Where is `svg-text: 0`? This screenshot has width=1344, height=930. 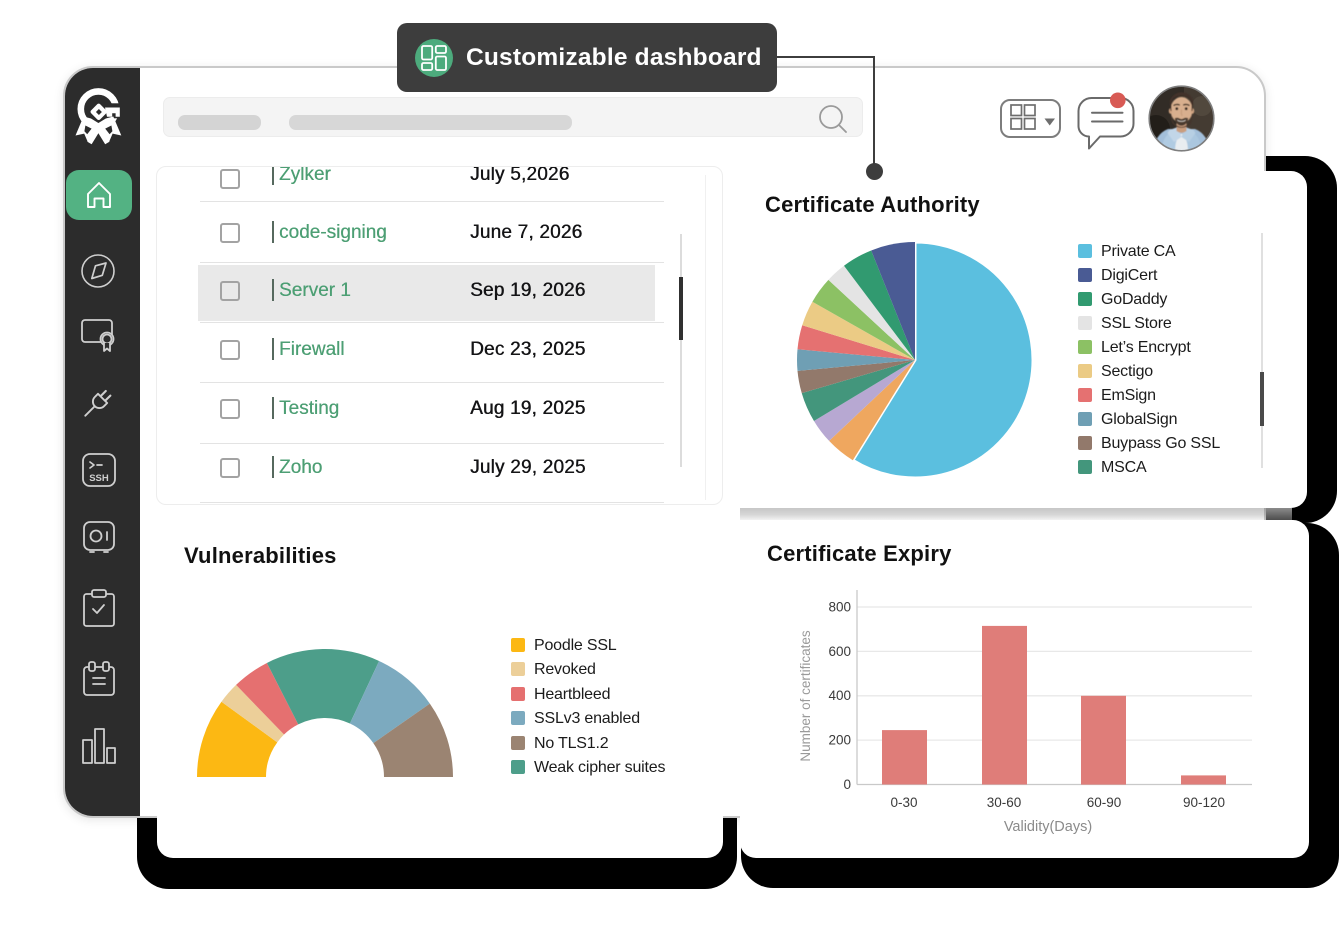 svg-text: 0 is located at coordinates (847, 784).